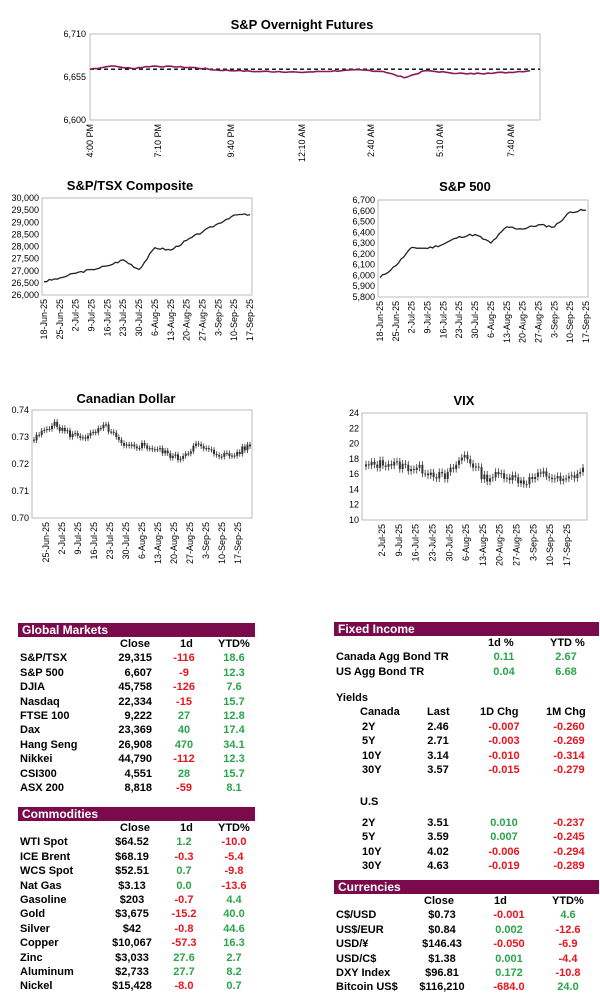 Image resolution: width=600 pixels, height=997 pixels. I want to click on cad-x-tick: 9-Jul-25, so click(78, 538).